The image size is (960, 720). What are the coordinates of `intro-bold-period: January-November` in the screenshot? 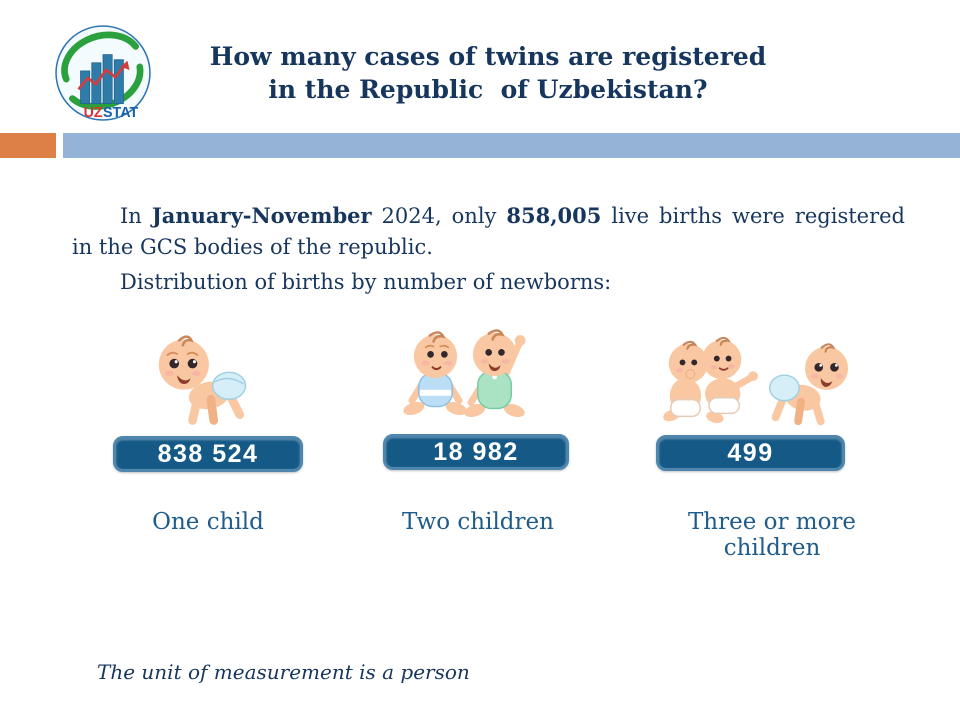 It's located at (261, 215).